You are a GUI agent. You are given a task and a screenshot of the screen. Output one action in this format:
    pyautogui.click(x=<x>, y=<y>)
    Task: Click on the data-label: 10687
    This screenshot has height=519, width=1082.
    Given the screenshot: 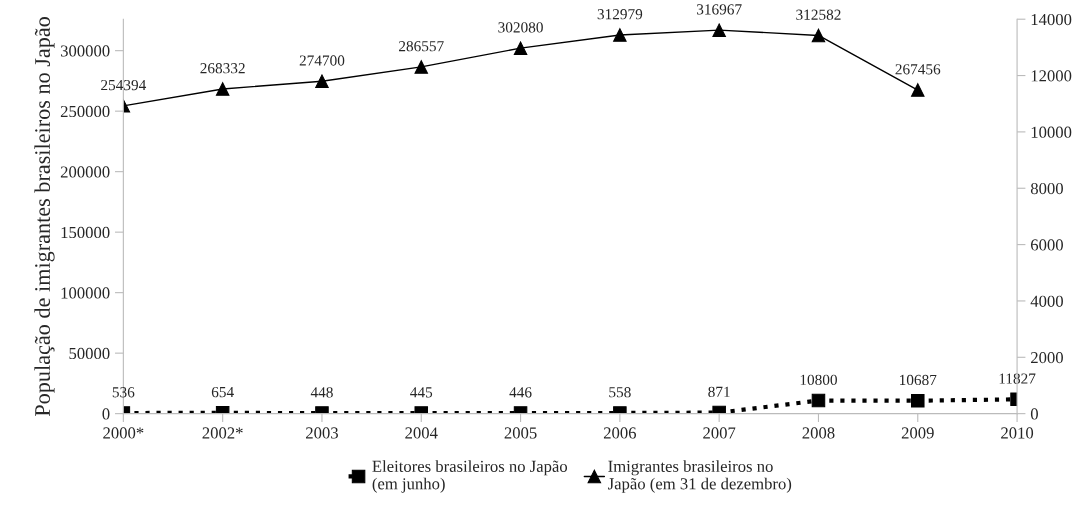 What is the action you would take?
    pyautogui.click(x=918, y=380)
    